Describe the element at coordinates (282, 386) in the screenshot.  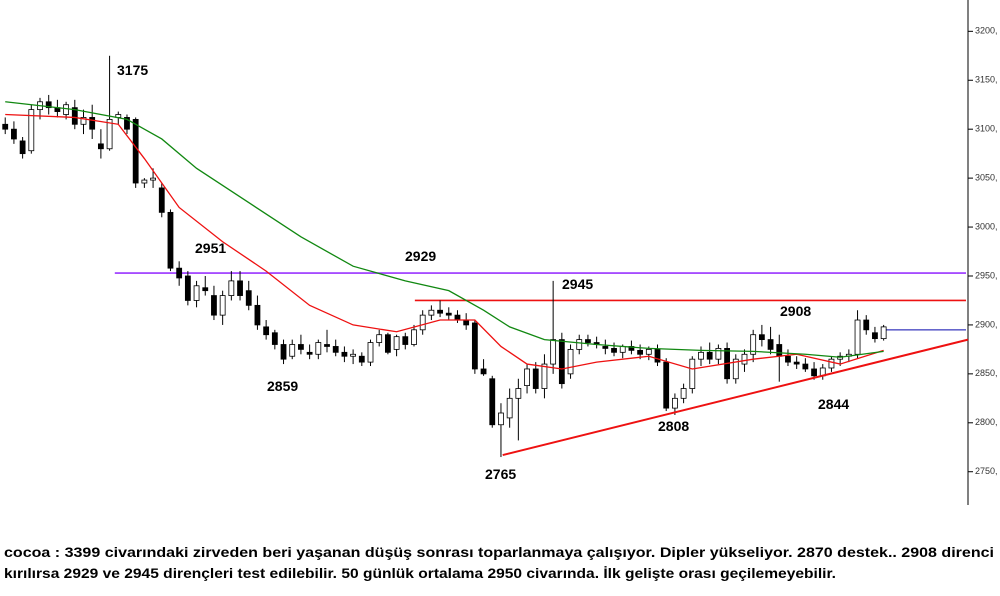
I see `annotation: 2859` at that location.